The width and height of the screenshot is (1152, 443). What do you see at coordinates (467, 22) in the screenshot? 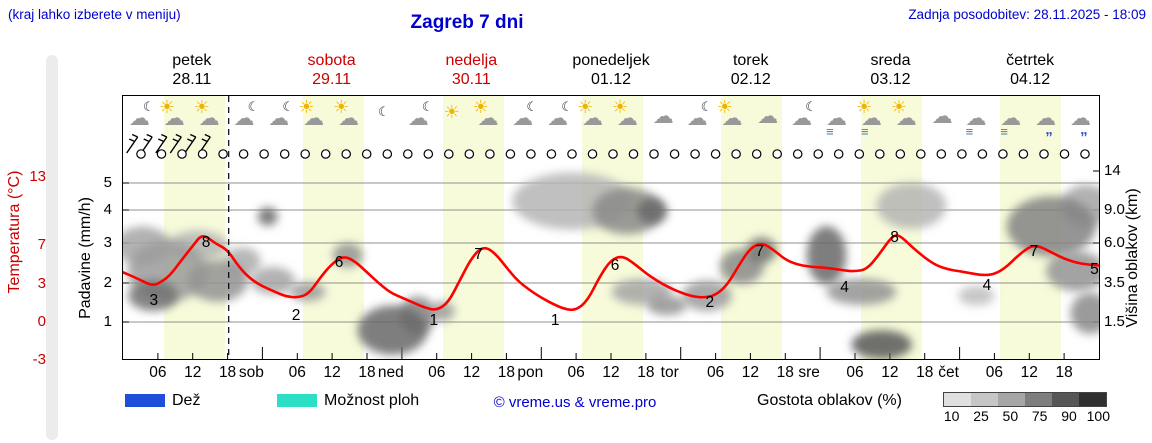
I see `page-title: Zagreb 7 dni` at bounding box center [467, 22].